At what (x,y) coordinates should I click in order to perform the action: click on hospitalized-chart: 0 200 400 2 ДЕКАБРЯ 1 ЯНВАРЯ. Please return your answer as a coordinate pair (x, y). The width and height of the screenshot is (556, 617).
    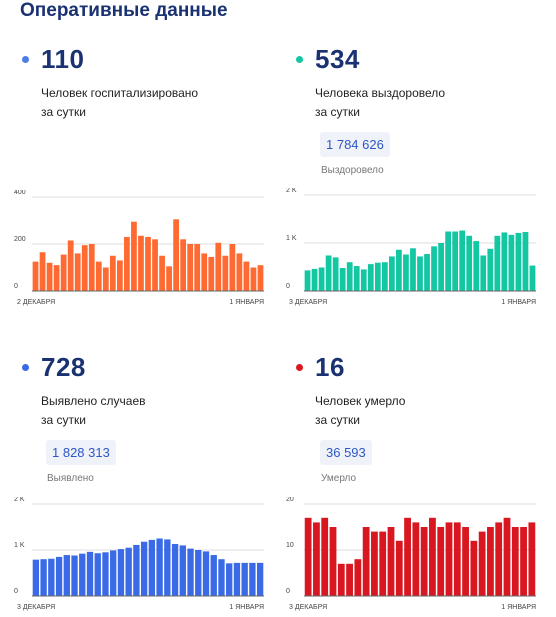
    Looking at the image, I should click on (139, 248).